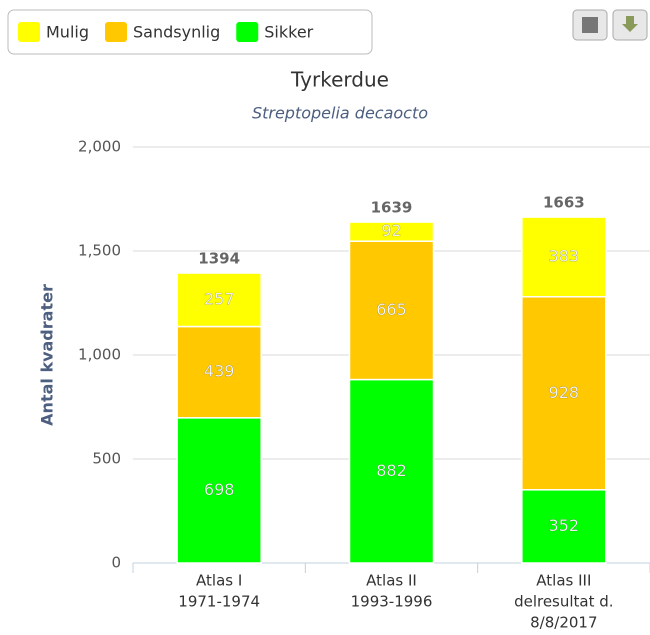 This screenshot has height=635, width=650. I want to click on y-tick-label: 500, so click(106, 459).